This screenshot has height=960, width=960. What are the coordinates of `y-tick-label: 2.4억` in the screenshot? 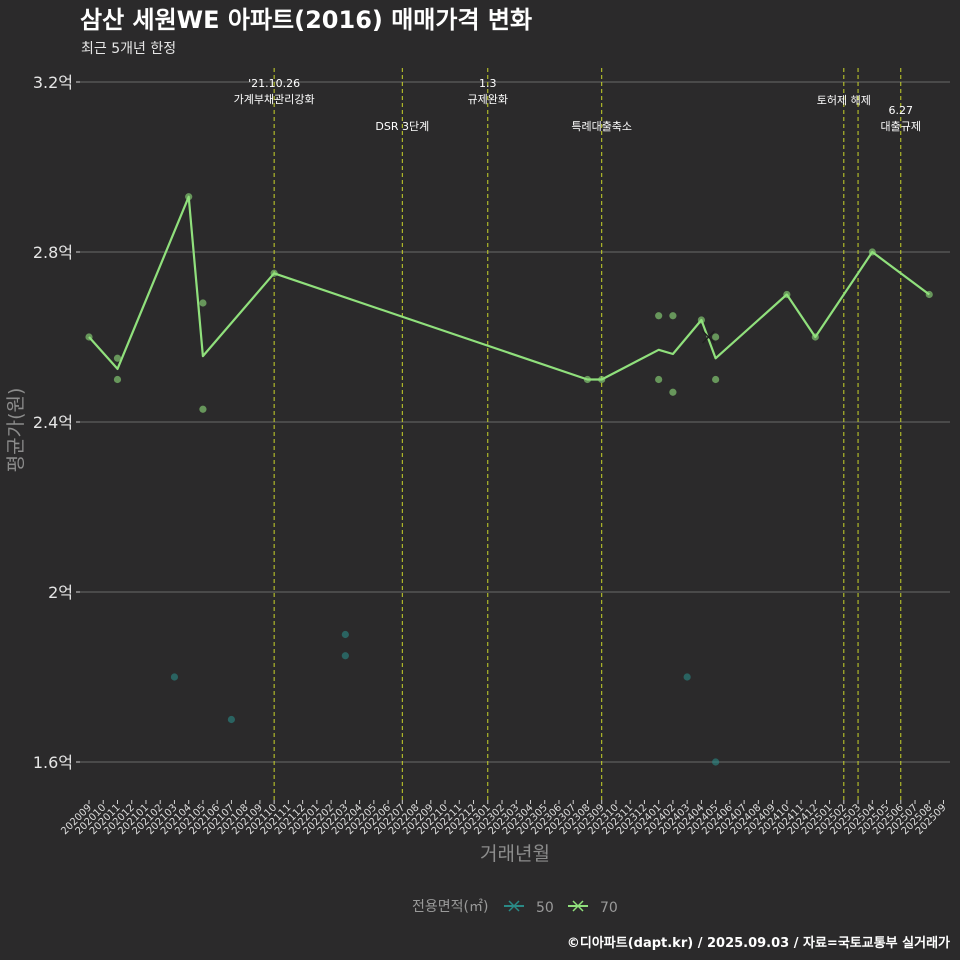 It's located at (53, 422).